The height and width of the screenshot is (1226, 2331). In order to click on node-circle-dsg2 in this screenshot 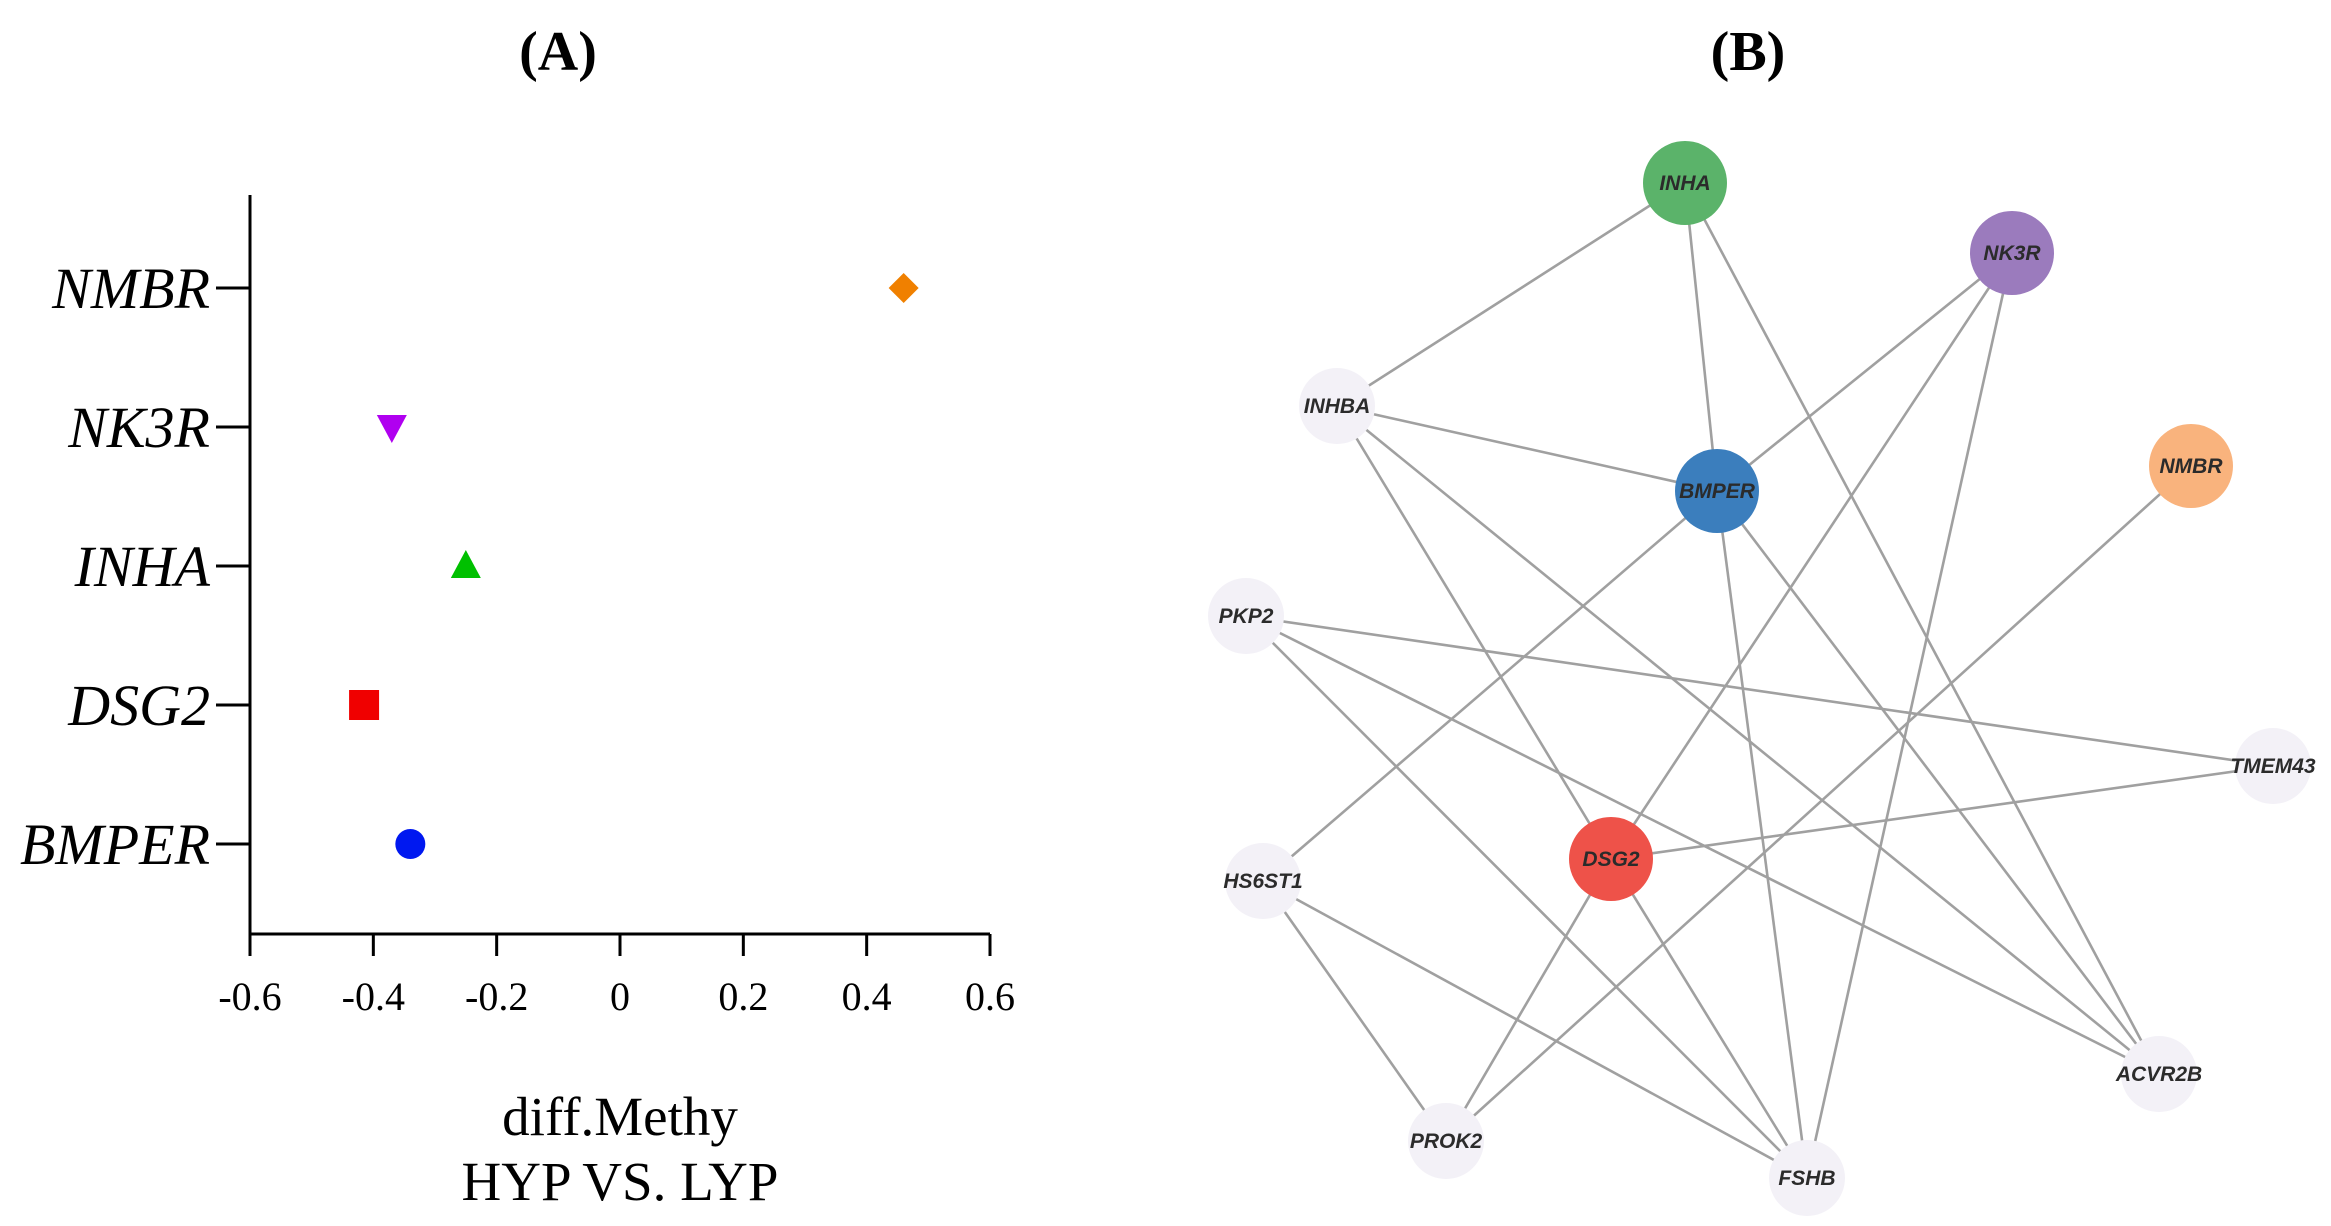, I will do `click(1611, 859)`.